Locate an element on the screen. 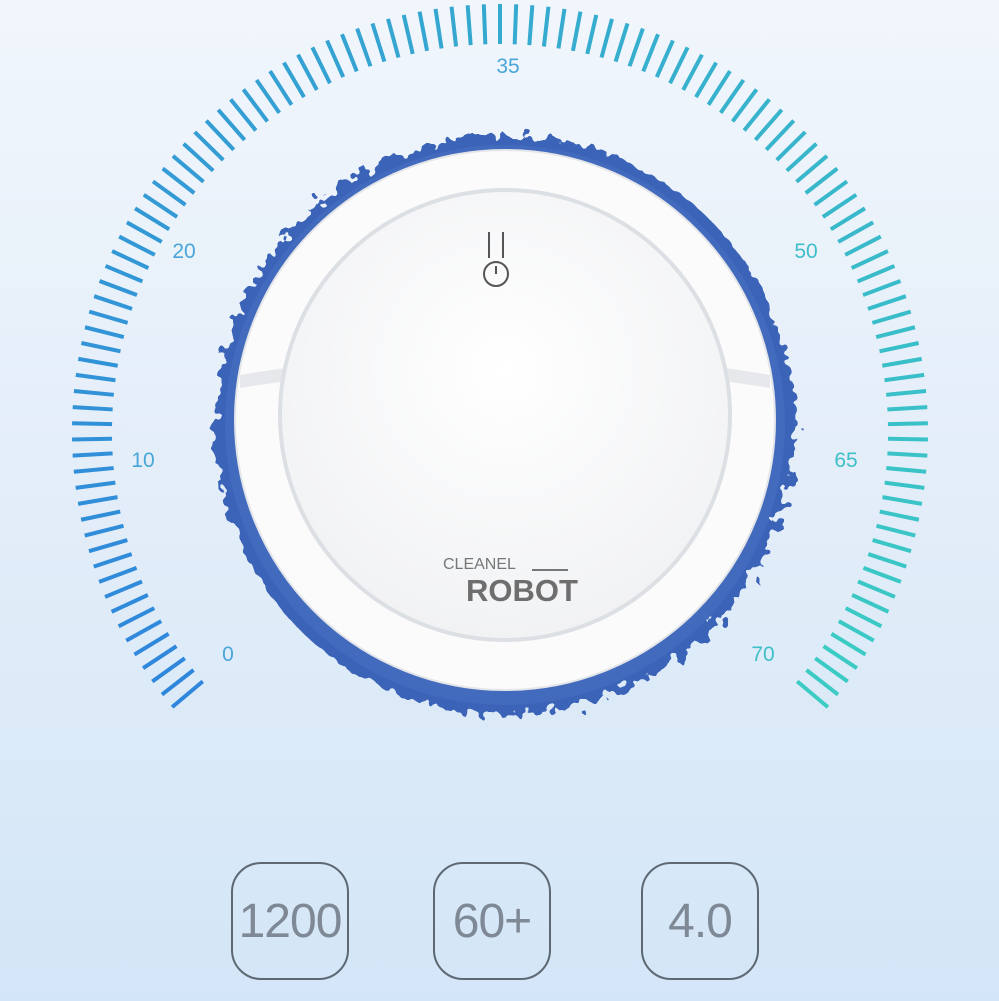  gauge-label-70: 70 is located at coordinates (763, 654).